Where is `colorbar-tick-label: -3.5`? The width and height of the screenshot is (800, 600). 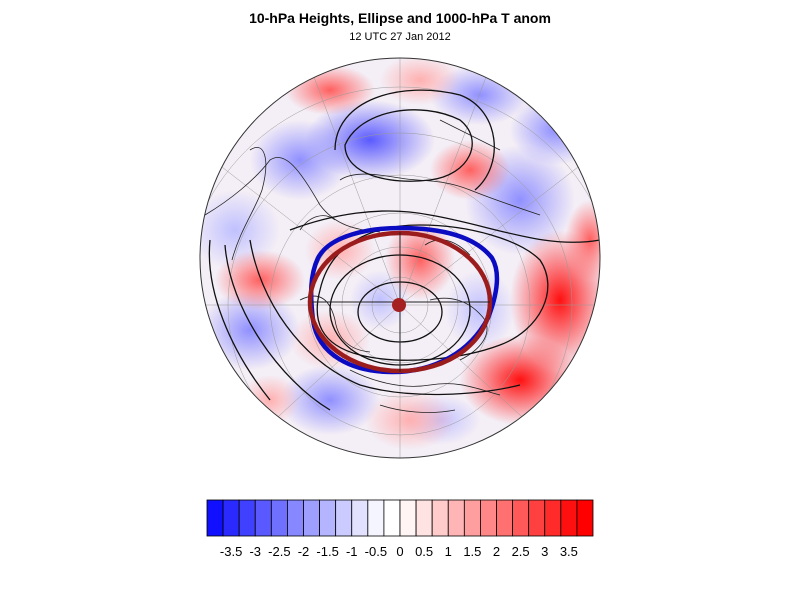
colorbar-tick-label: -3.5 is located at coordinates (231, 551).